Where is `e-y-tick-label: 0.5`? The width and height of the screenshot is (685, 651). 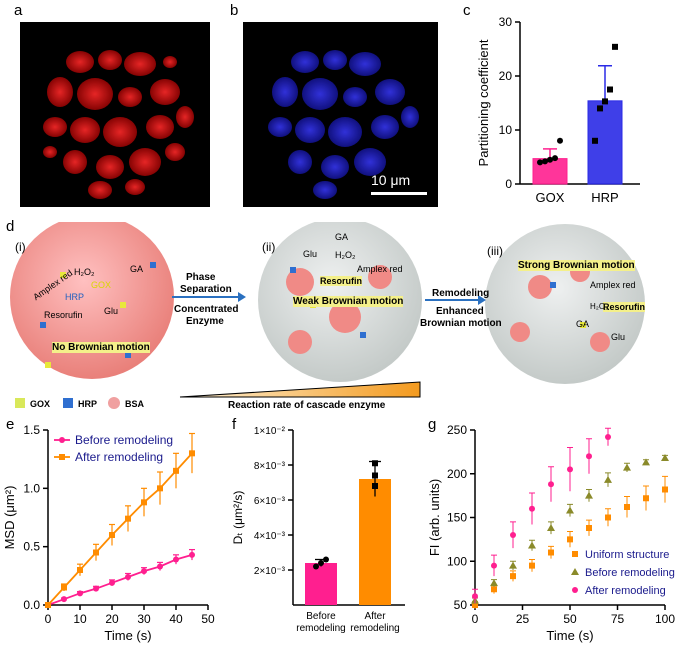
e-y-tick-label: 0.5 is located at coordinates (31, 547).